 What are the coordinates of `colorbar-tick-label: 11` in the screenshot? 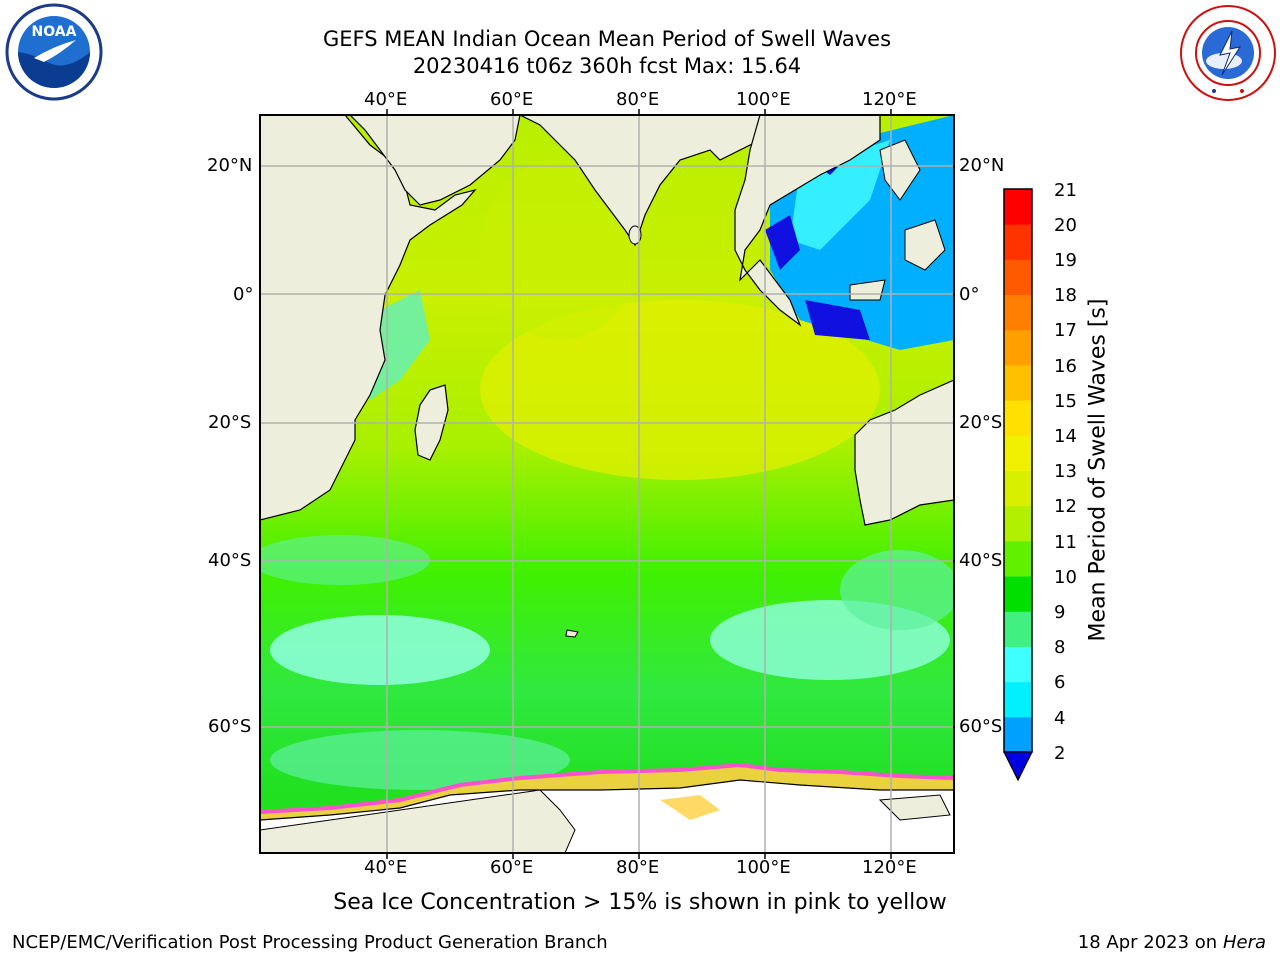 It's located at (1065, 542).